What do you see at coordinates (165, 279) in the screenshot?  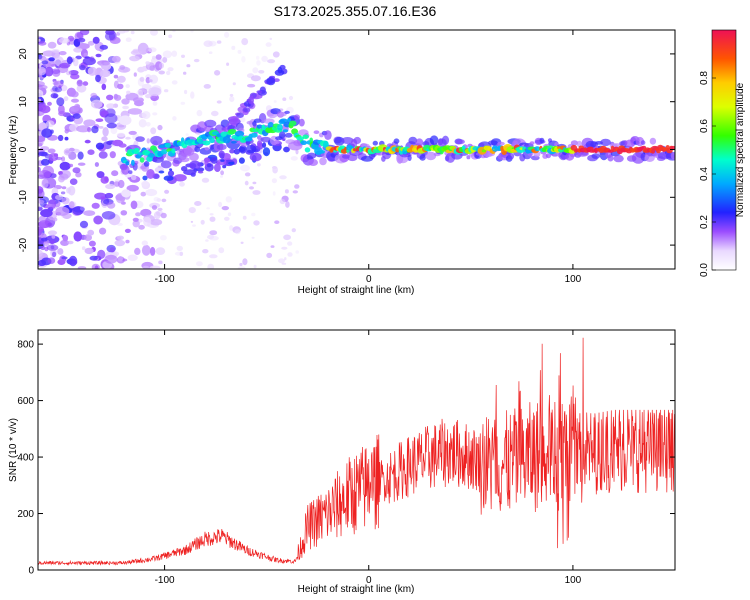 I see `x-tick-label: -100` at bounding box center [165, 279].